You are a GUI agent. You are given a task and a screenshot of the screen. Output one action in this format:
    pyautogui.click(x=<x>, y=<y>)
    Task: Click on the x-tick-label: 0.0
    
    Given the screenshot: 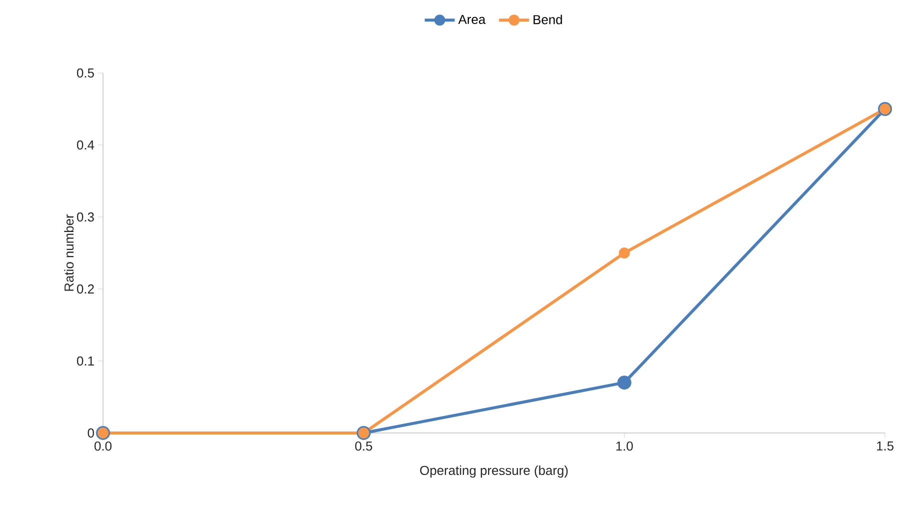 What is the action you would take?
    pyautogui.click(x=103, y=446)
    